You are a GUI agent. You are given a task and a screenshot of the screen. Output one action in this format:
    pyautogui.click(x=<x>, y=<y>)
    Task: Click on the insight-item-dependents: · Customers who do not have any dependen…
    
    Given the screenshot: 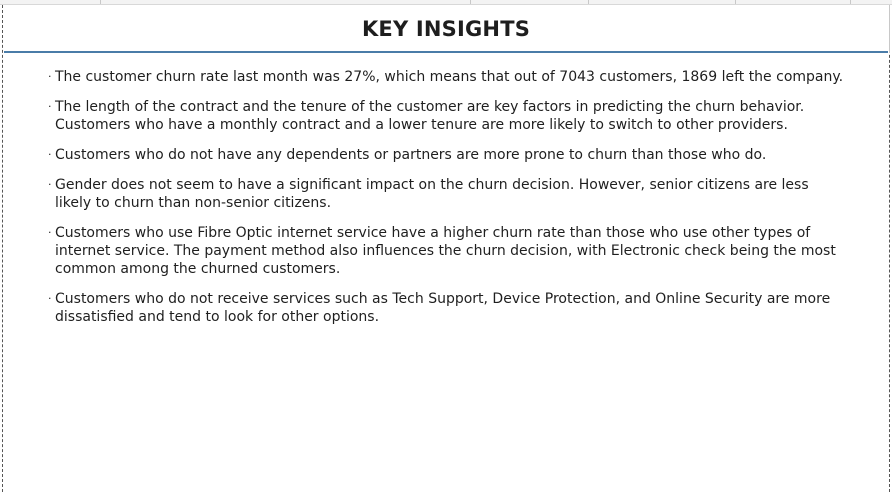 What is the action you would take?
    pyautogui.click(x=448, y=155)
    